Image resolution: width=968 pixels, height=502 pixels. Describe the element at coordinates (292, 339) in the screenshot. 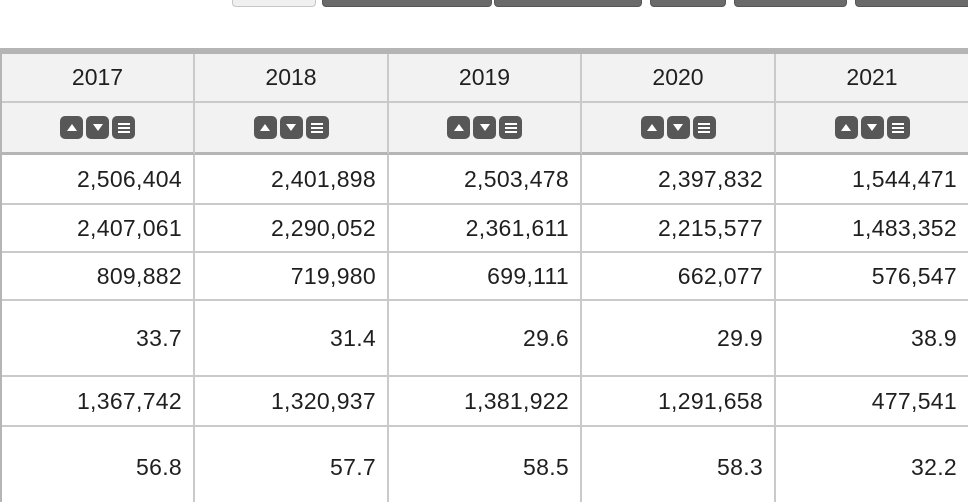

I see `table-cell: 31.4` at that location.